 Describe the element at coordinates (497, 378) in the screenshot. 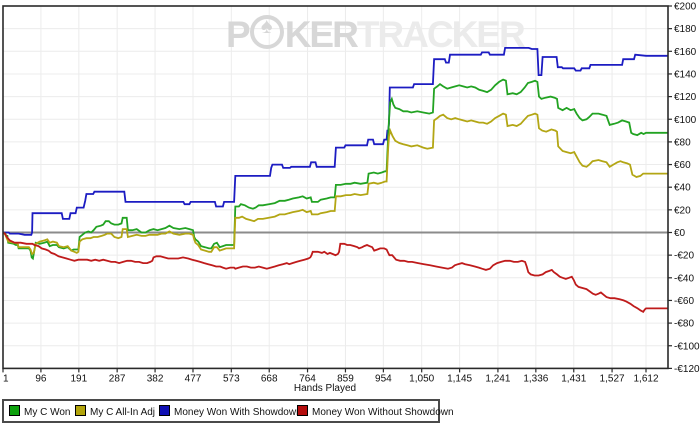

I see `x-tick-label: 1,241` at that location.